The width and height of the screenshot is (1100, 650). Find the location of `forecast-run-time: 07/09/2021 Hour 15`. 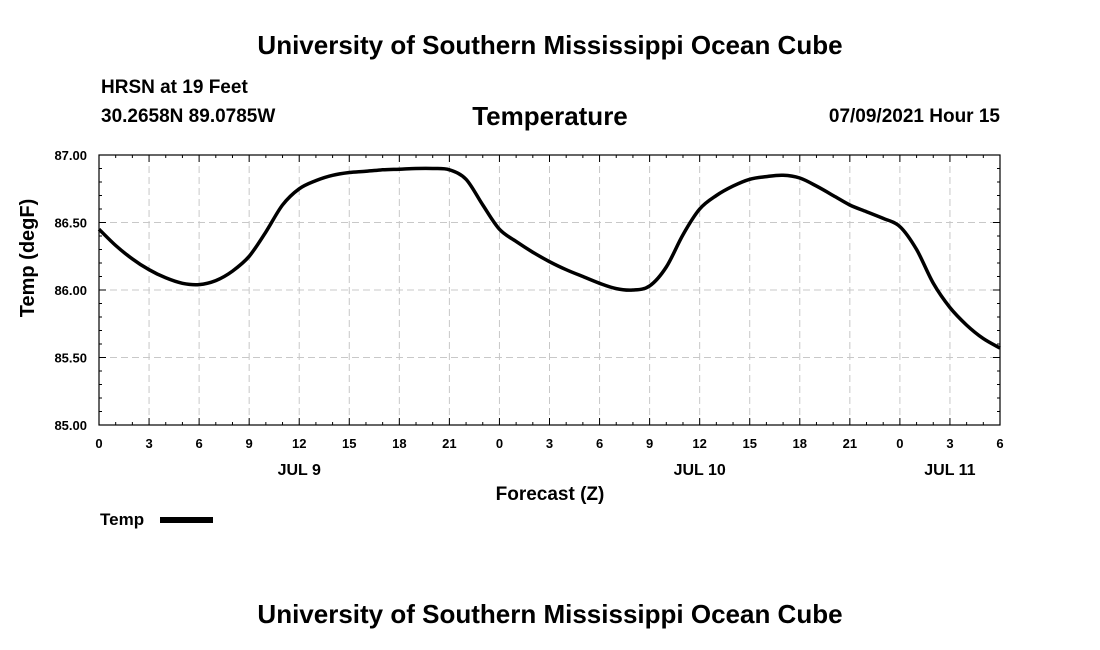

forecast-run-time: 07/09/2021 Hour 15 is located at coordinates (914, 116).